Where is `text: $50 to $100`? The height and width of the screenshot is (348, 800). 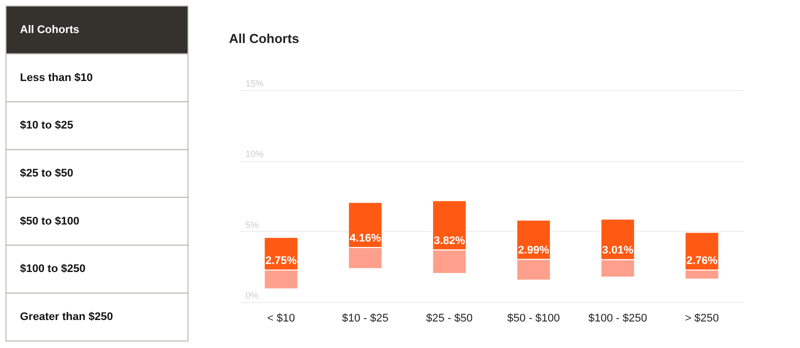 text: $50 to $100 is located at coordinates (50, 221).